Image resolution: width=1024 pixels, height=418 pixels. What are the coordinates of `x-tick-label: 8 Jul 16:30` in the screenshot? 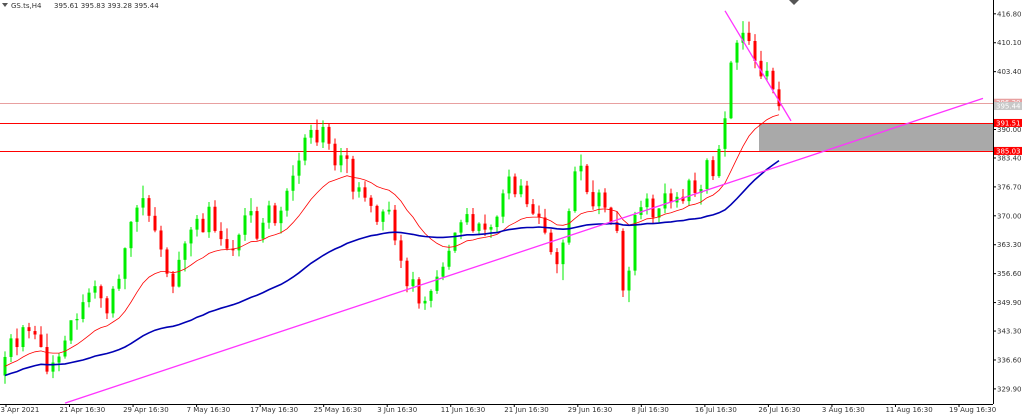 It's located at (650, 410).